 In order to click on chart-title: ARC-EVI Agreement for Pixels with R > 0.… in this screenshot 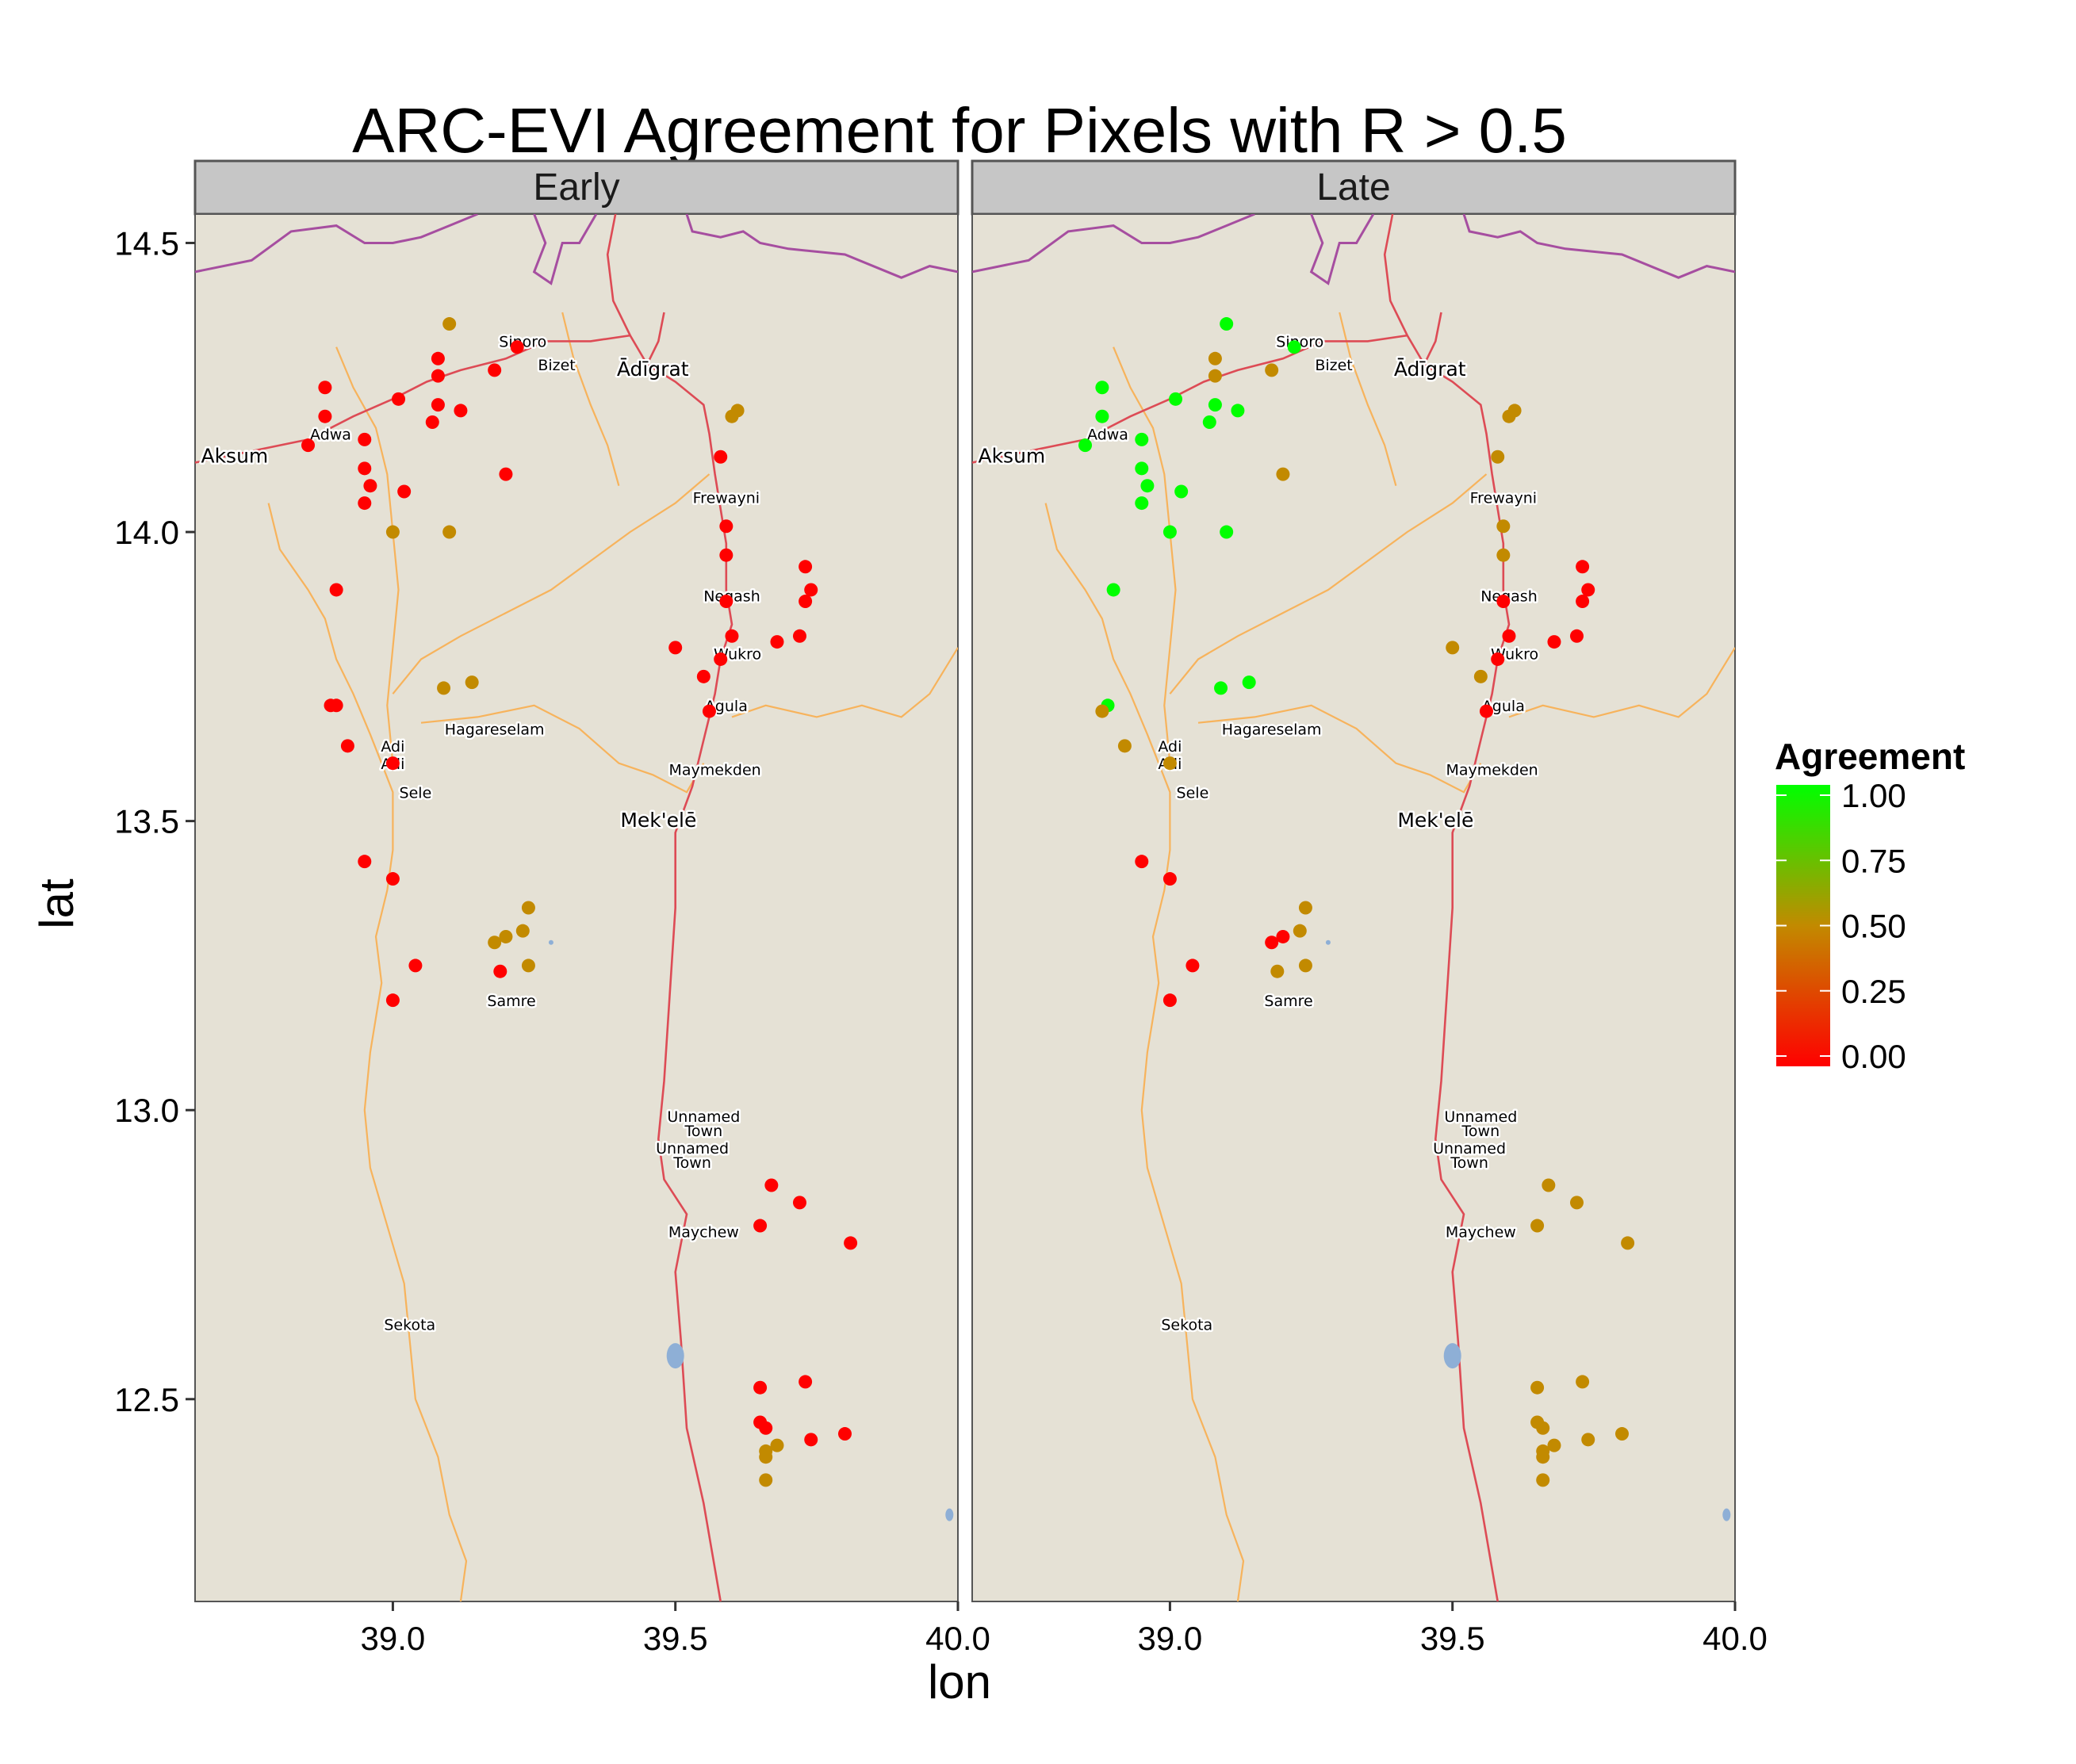, I will do `click(959, 130)`.